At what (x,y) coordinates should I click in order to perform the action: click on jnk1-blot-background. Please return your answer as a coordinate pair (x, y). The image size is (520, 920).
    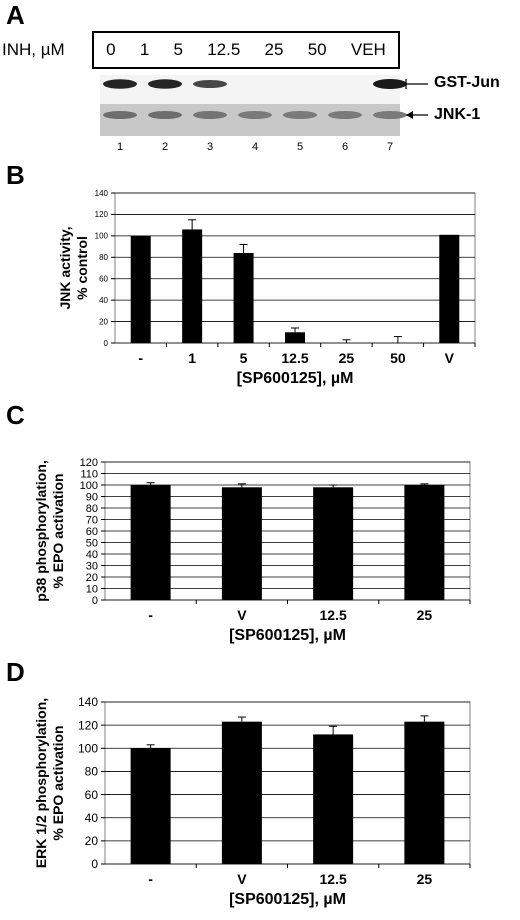
    Looking at the image, I should click on (250, 120).